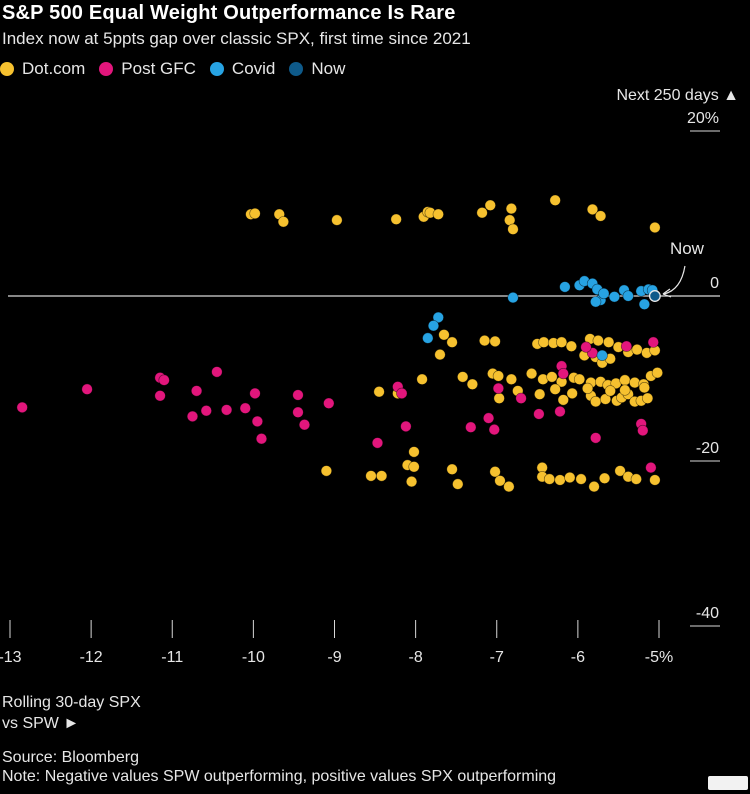 The image size is (750, 794). I want to click on legend-item-post-gfc: Post GFC, so click(147, 69).